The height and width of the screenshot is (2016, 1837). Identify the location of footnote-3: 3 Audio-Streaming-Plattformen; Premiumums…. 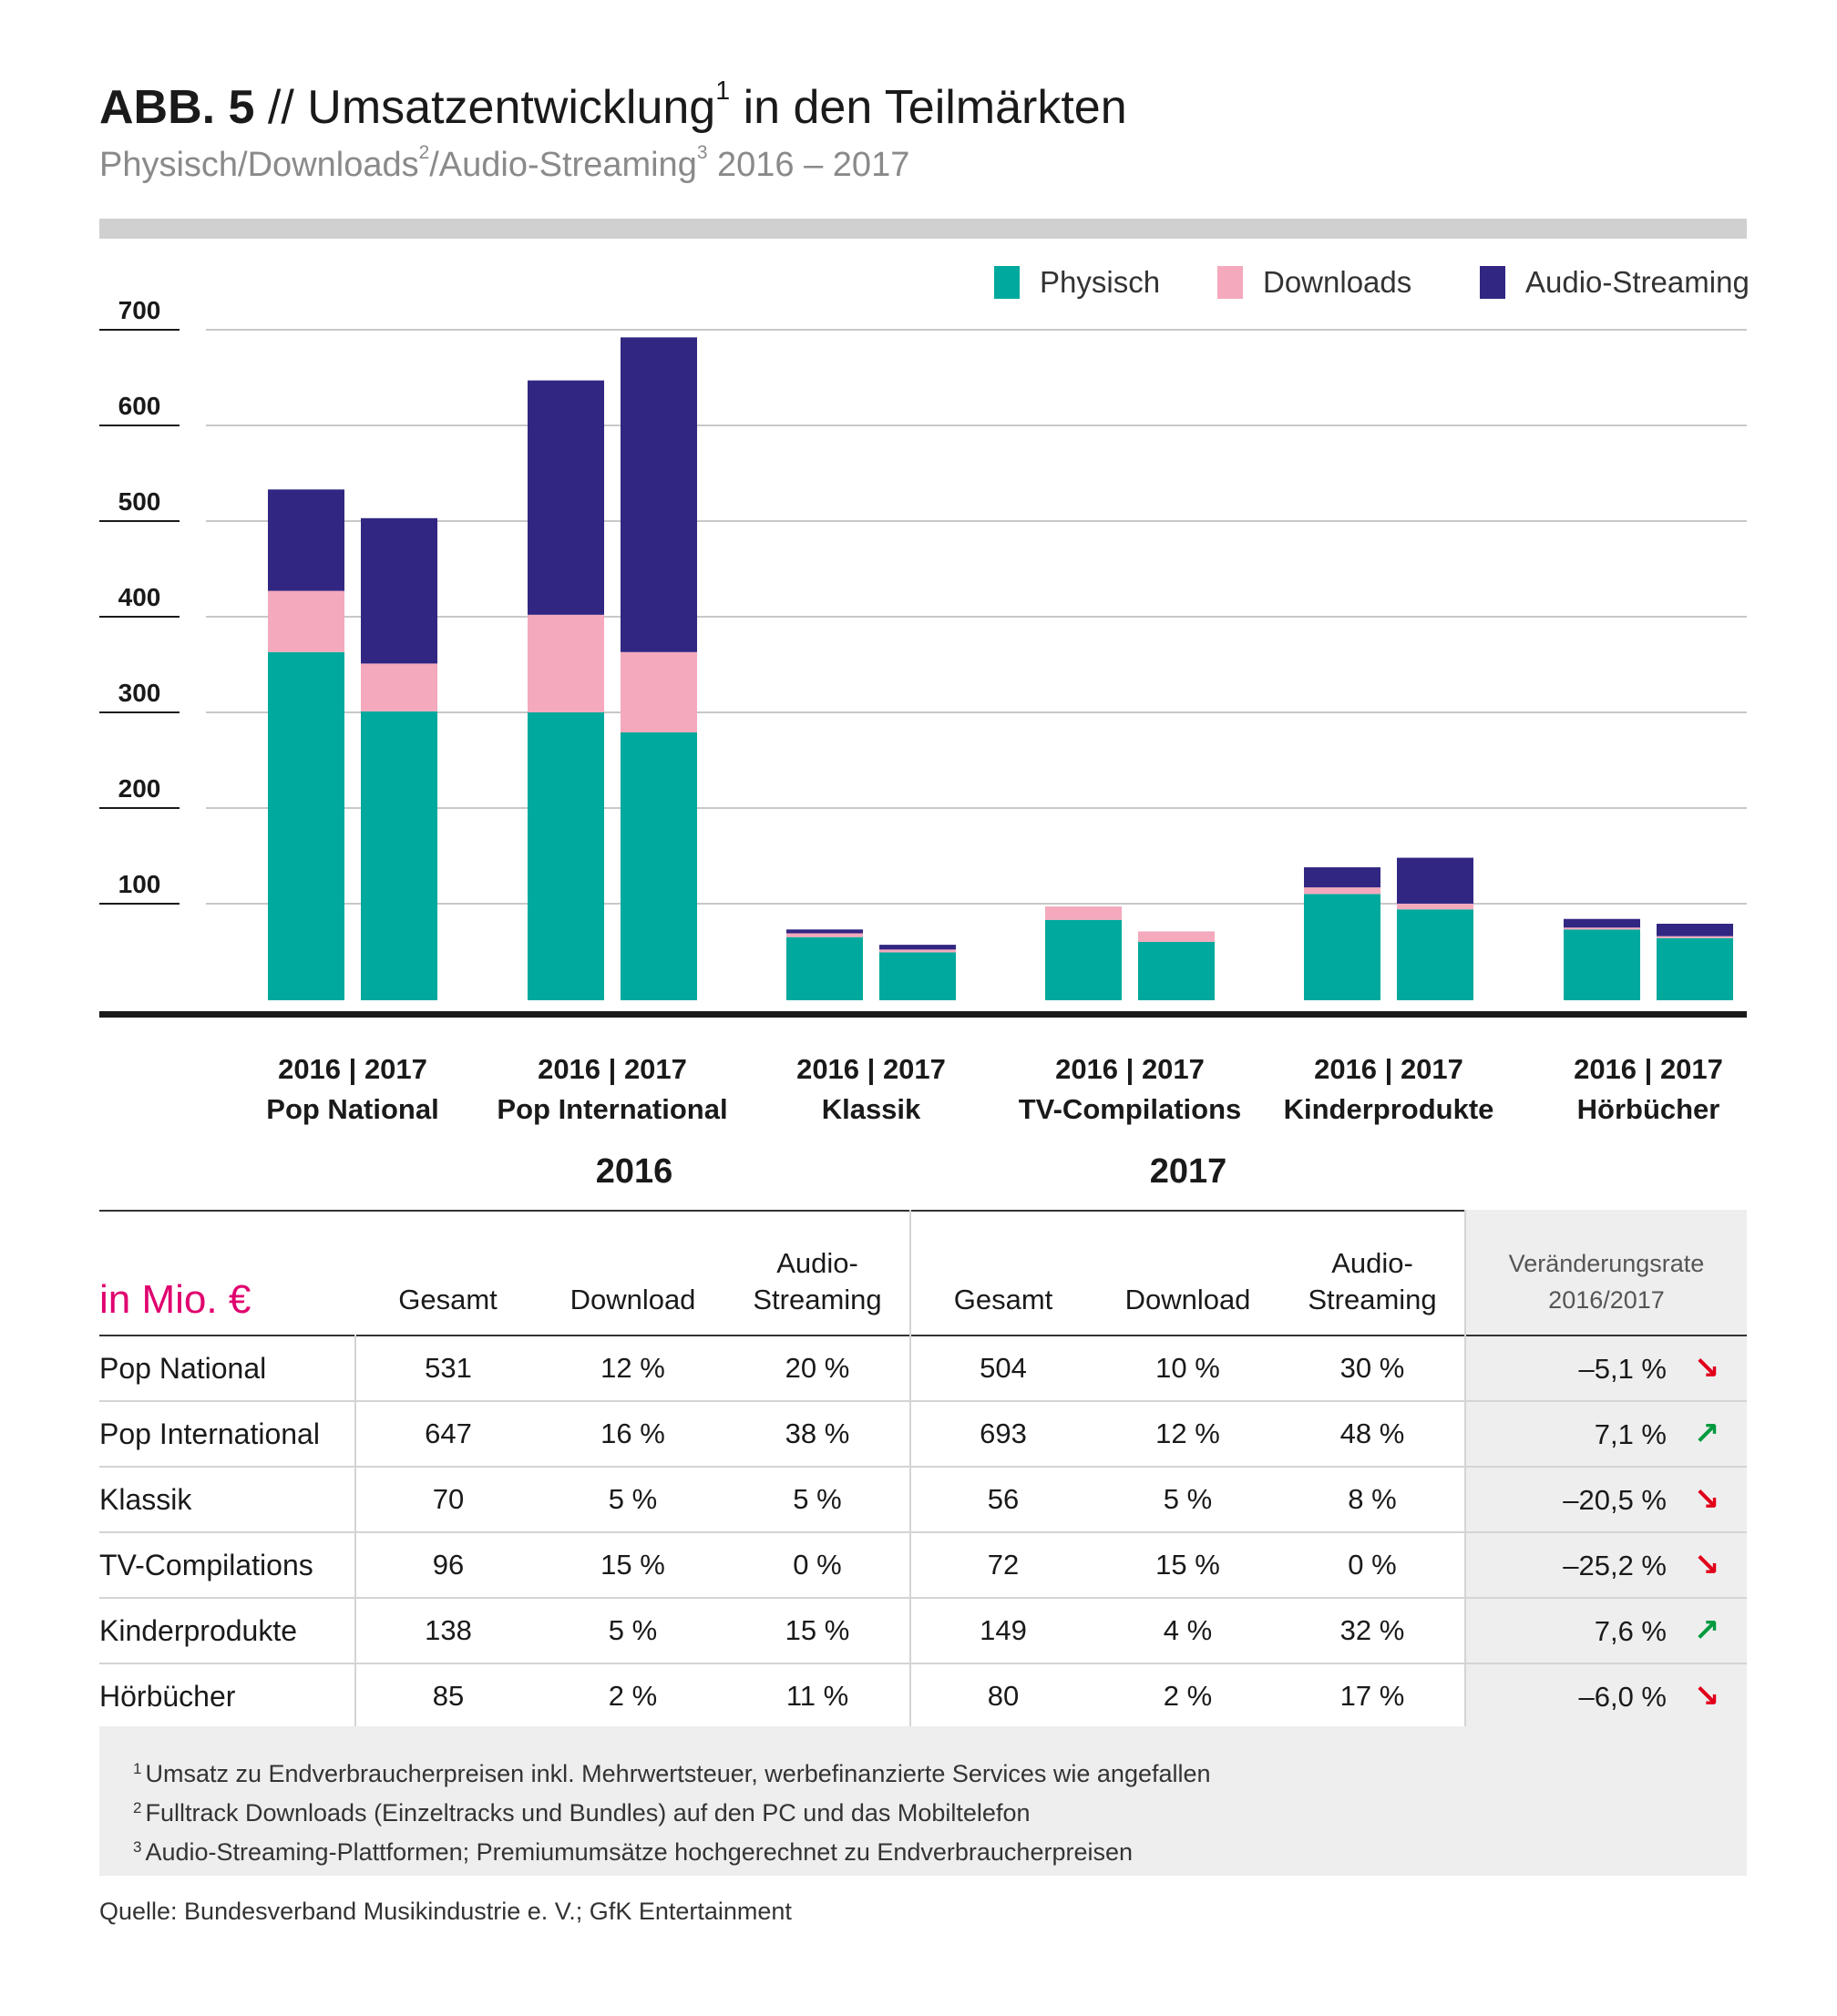
(940, 1849).